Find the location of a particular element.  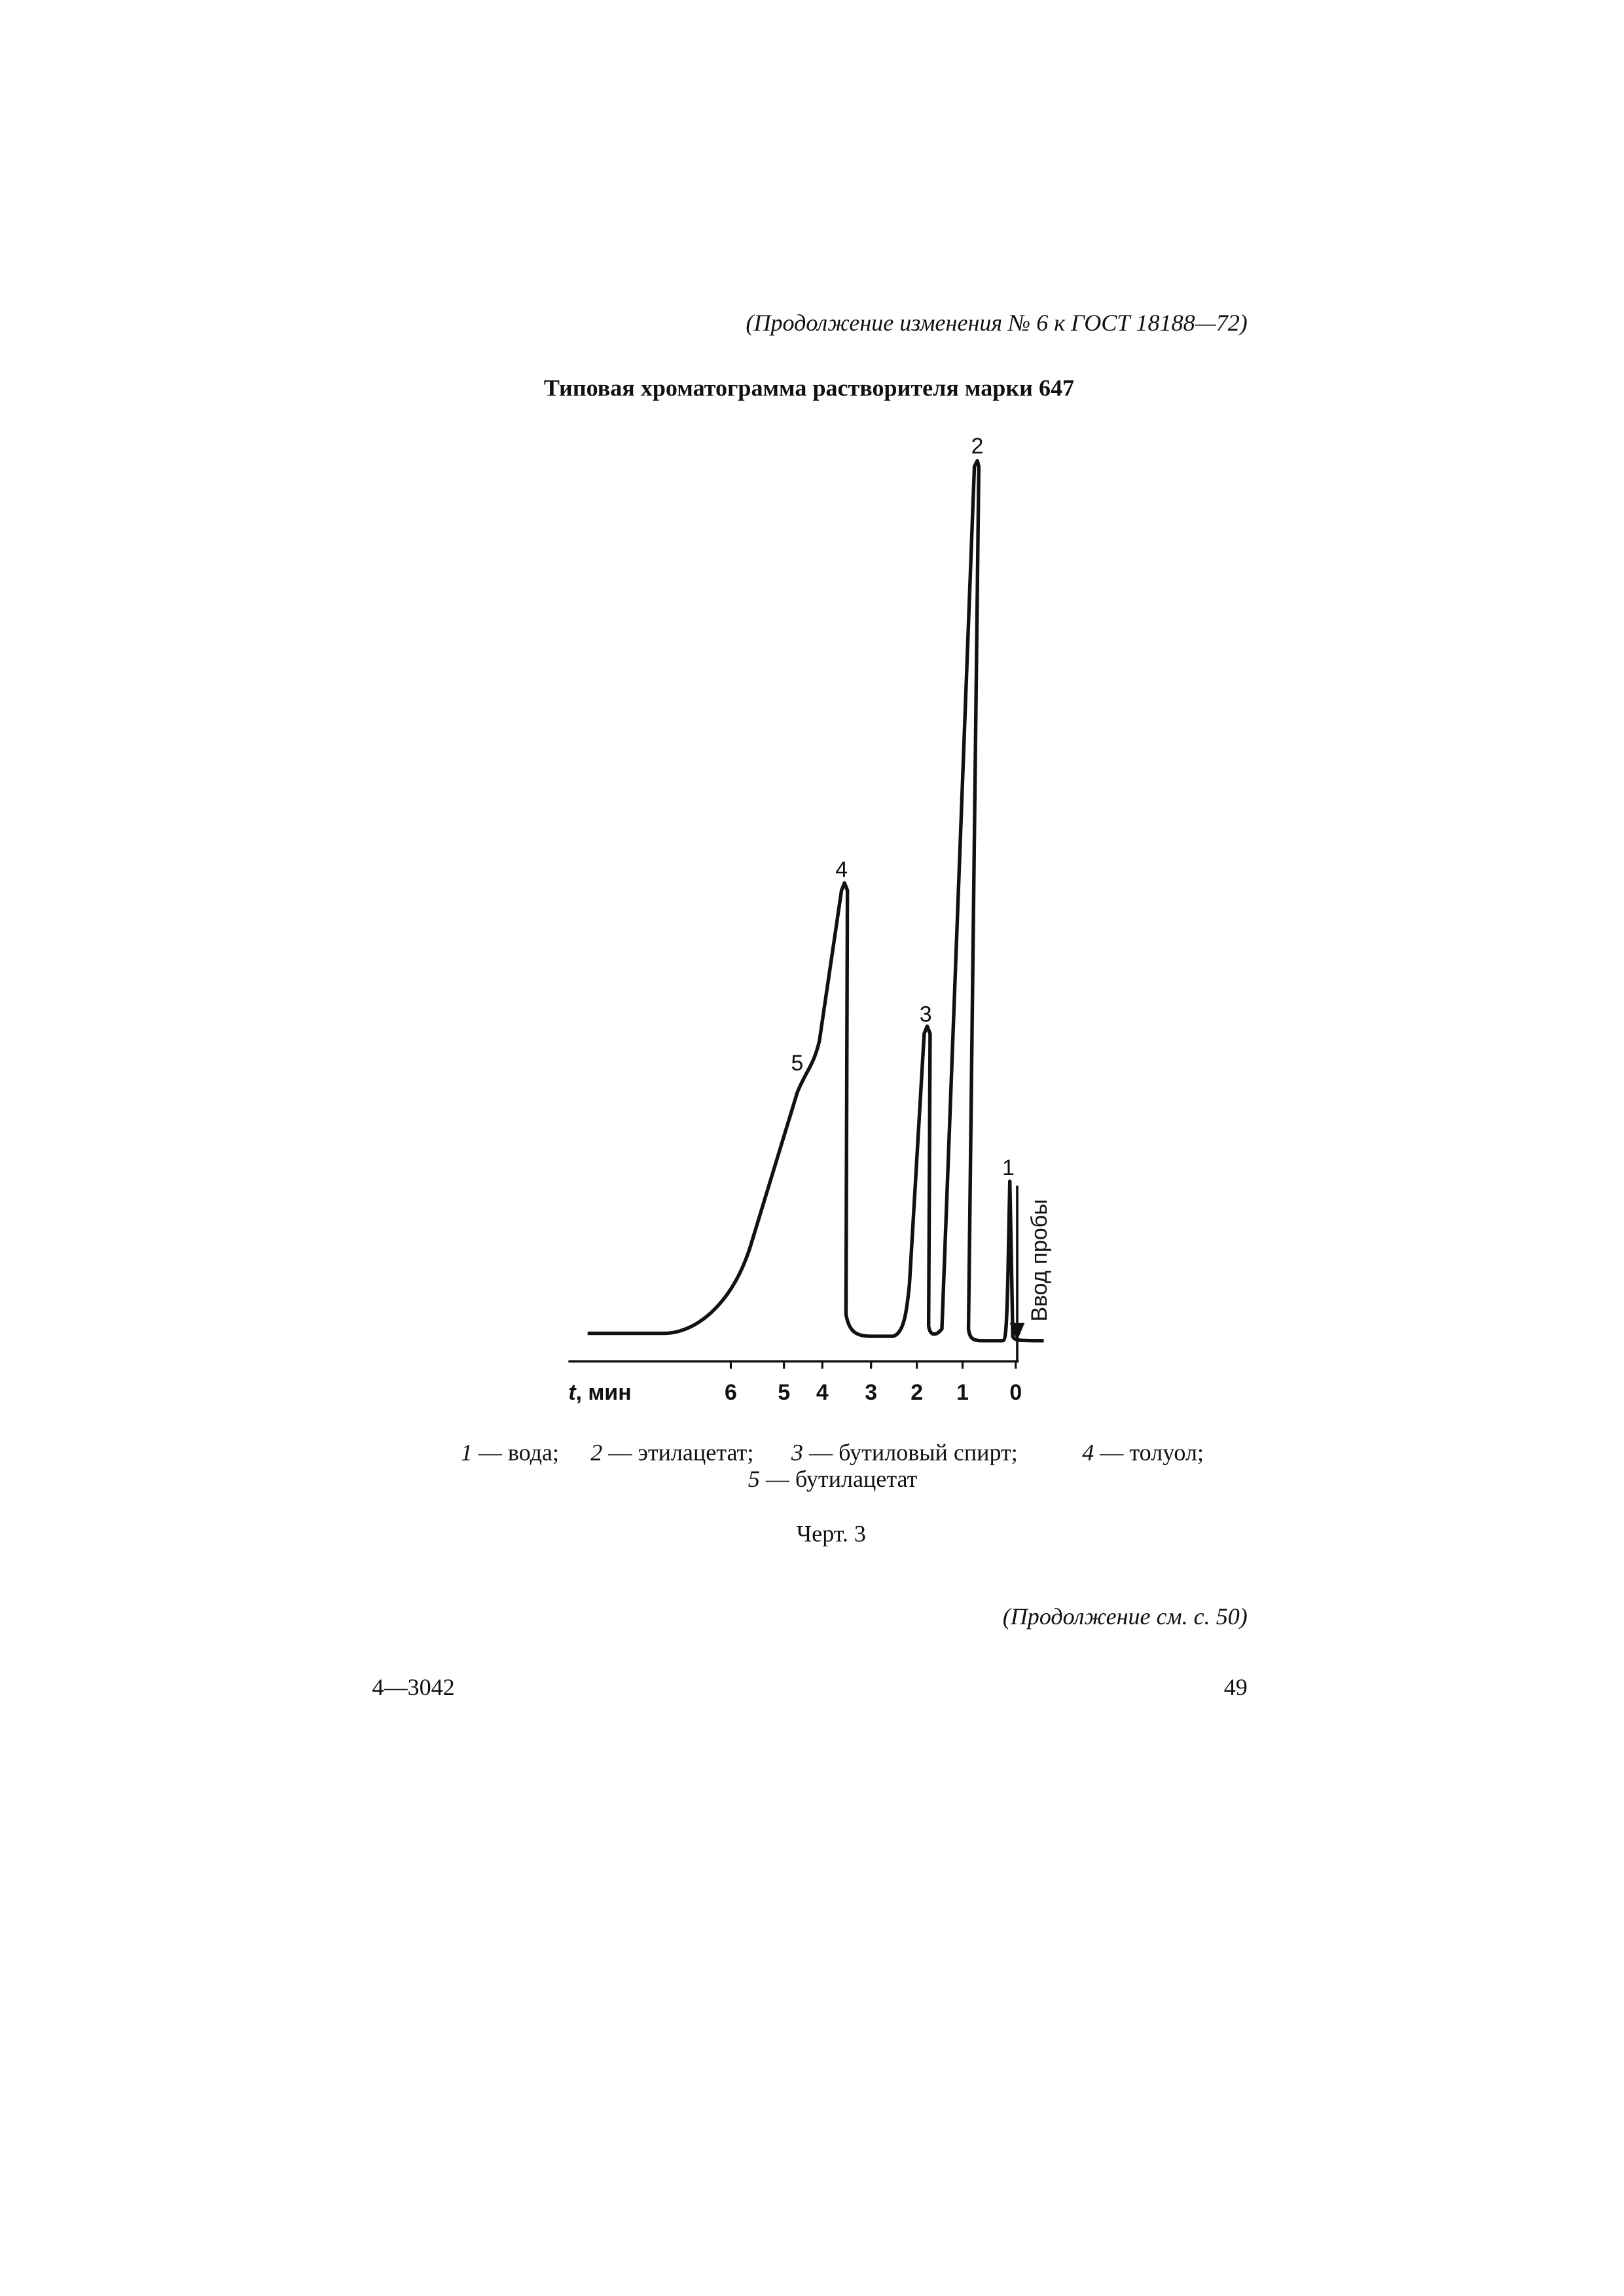

injection-label: Ввод пробы is located at coordinates (1039, 1260).